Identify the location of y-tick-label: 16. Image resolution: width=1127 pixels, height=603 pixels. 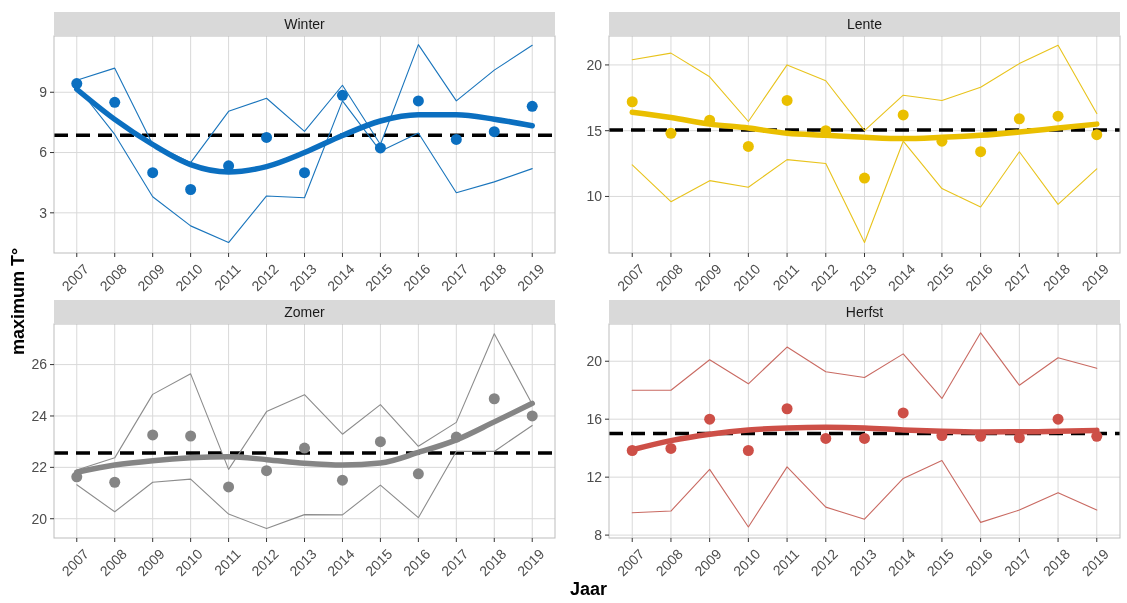
(594, 419).